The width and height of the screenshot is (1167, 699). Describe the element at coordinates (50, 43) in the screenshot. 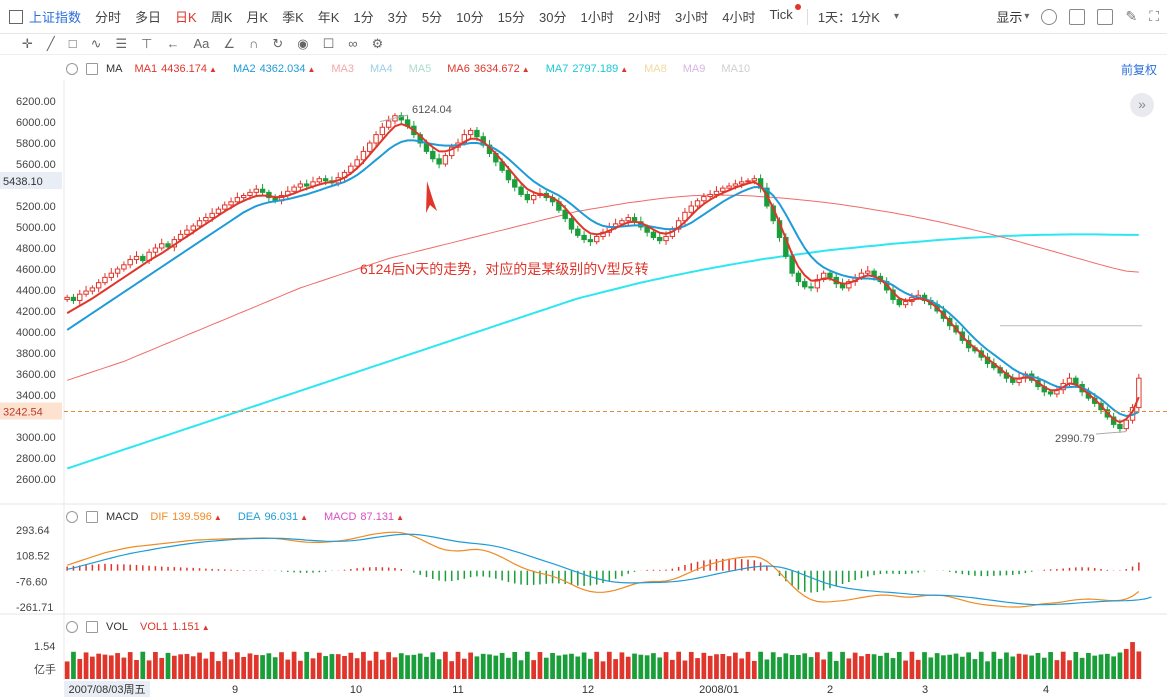

I see `trendline-icon: ╱` at that location.